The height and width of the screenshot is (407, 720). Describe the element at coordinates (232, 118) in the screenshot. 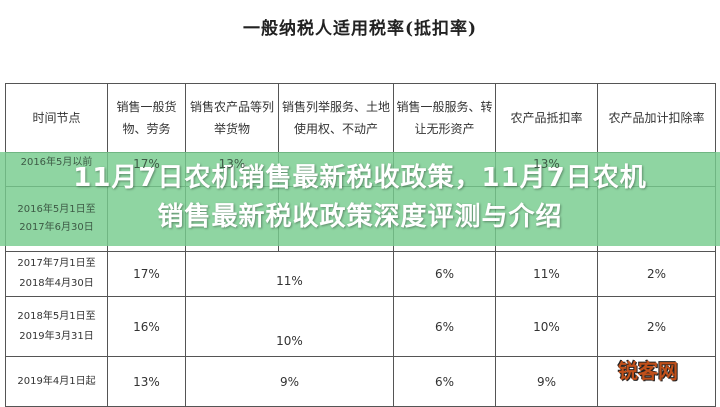

I see `header-cell: 销售农产品等列举货物` at that location.